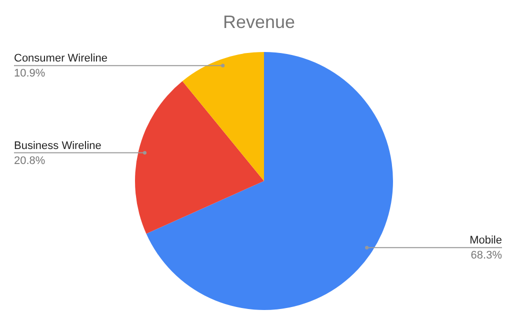 Image resolution: width=518 pixels, height=320 pixels. Describe the element at coordinates (30, 74) in the screenshot. I see `data-label: 10.9%` at that location.